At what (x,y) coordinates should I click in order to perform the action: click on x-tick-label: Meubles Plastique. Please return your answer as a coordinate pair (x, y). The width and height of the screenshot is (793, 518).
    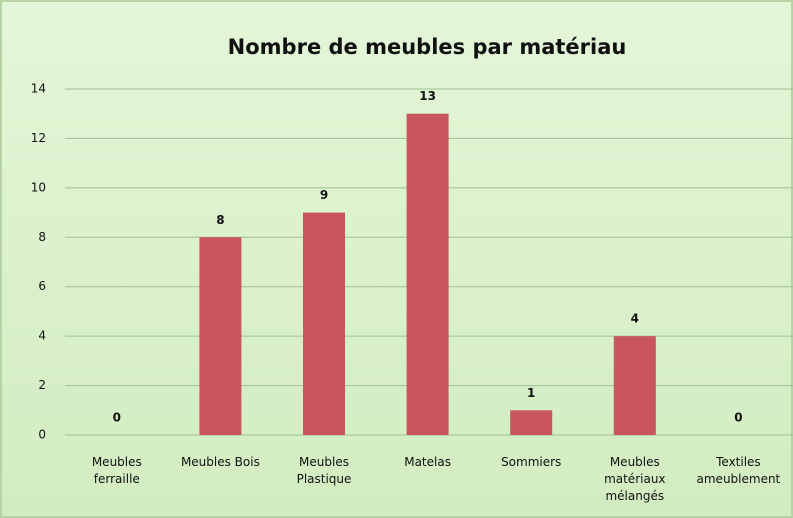
    Looking at the image, I should click on (324, 470).